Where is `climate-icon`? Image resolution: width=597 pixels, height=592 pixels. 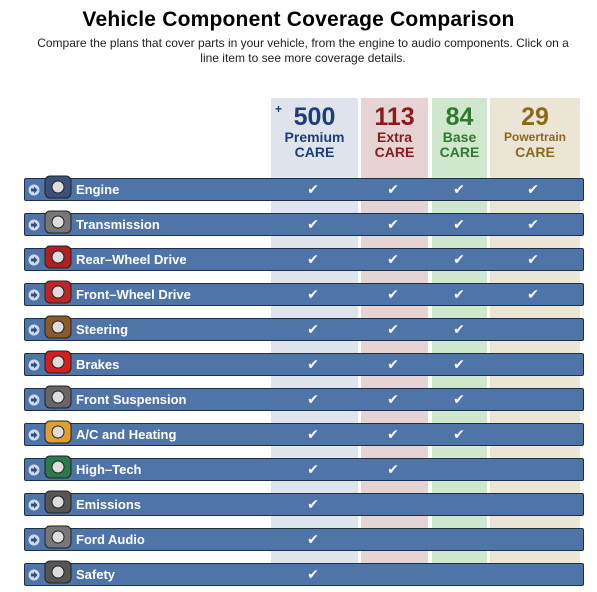 climate-icon is located at coordinates (58, 432).